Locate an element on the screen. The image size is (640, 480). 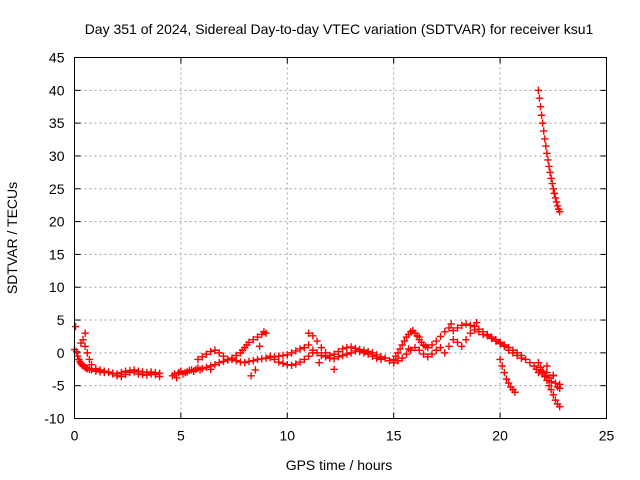
y-tick-label: -5 is located at coordinates (58, 386).